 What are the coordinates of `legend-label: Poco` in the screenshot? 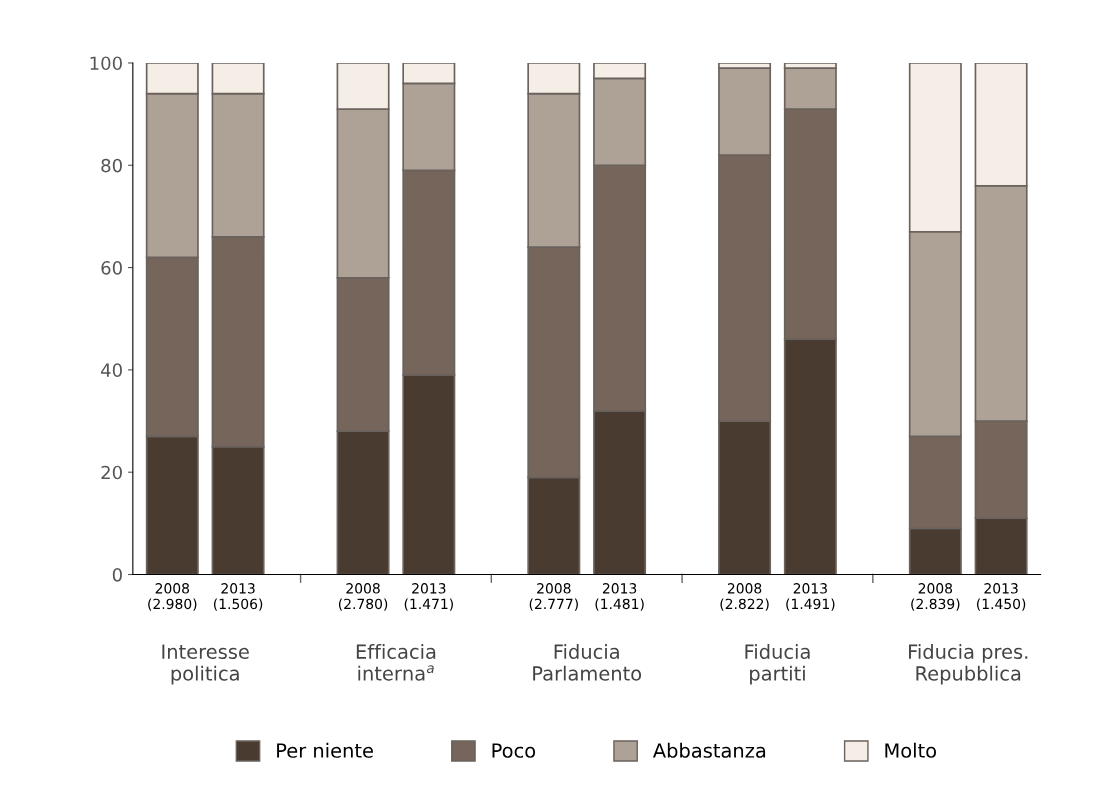 It's located at (514, 750).